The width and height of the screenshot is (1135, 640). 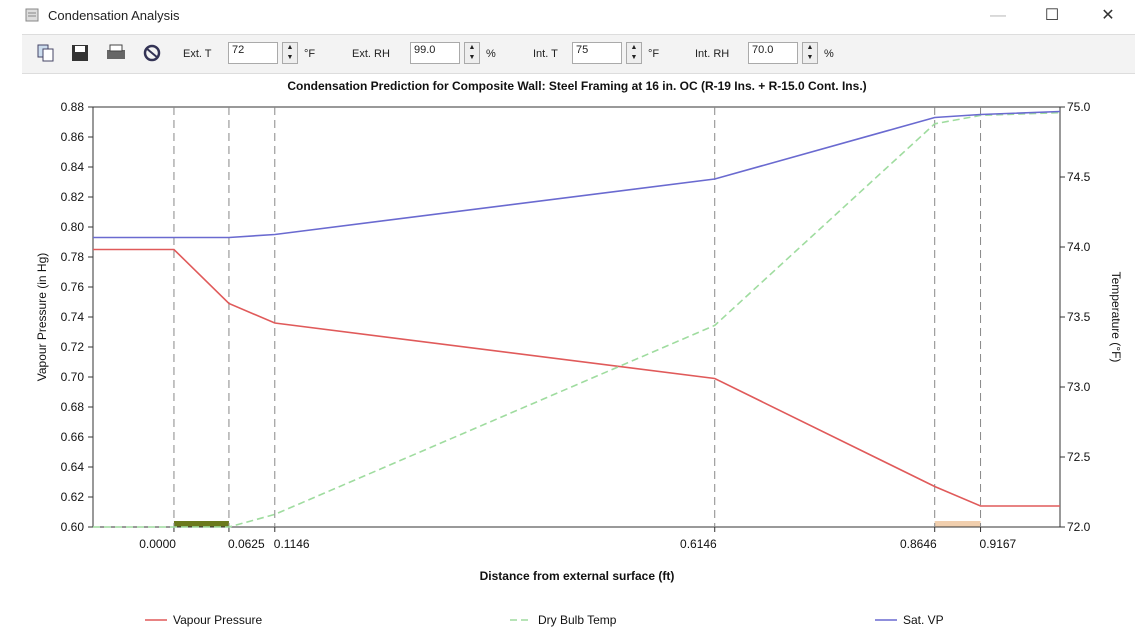 What do you see at coordinates (73, 497) in the screenshot?
I see `y-tick-label: 0.62` at bounding box center [73, 497].